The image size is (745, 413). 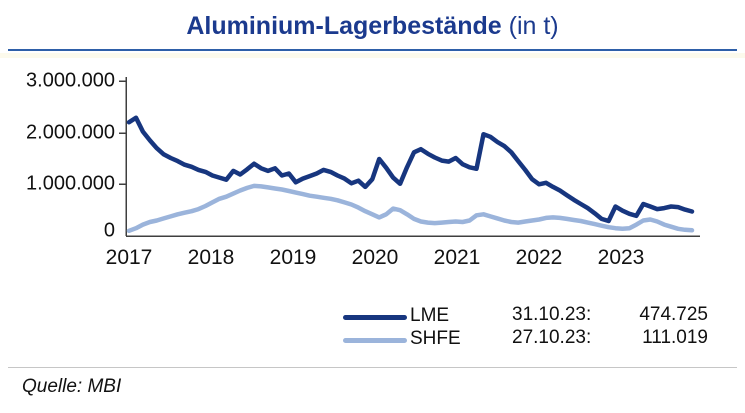 I want to click on annotation-value-lme: 474.725, so click(x=673, y=314).